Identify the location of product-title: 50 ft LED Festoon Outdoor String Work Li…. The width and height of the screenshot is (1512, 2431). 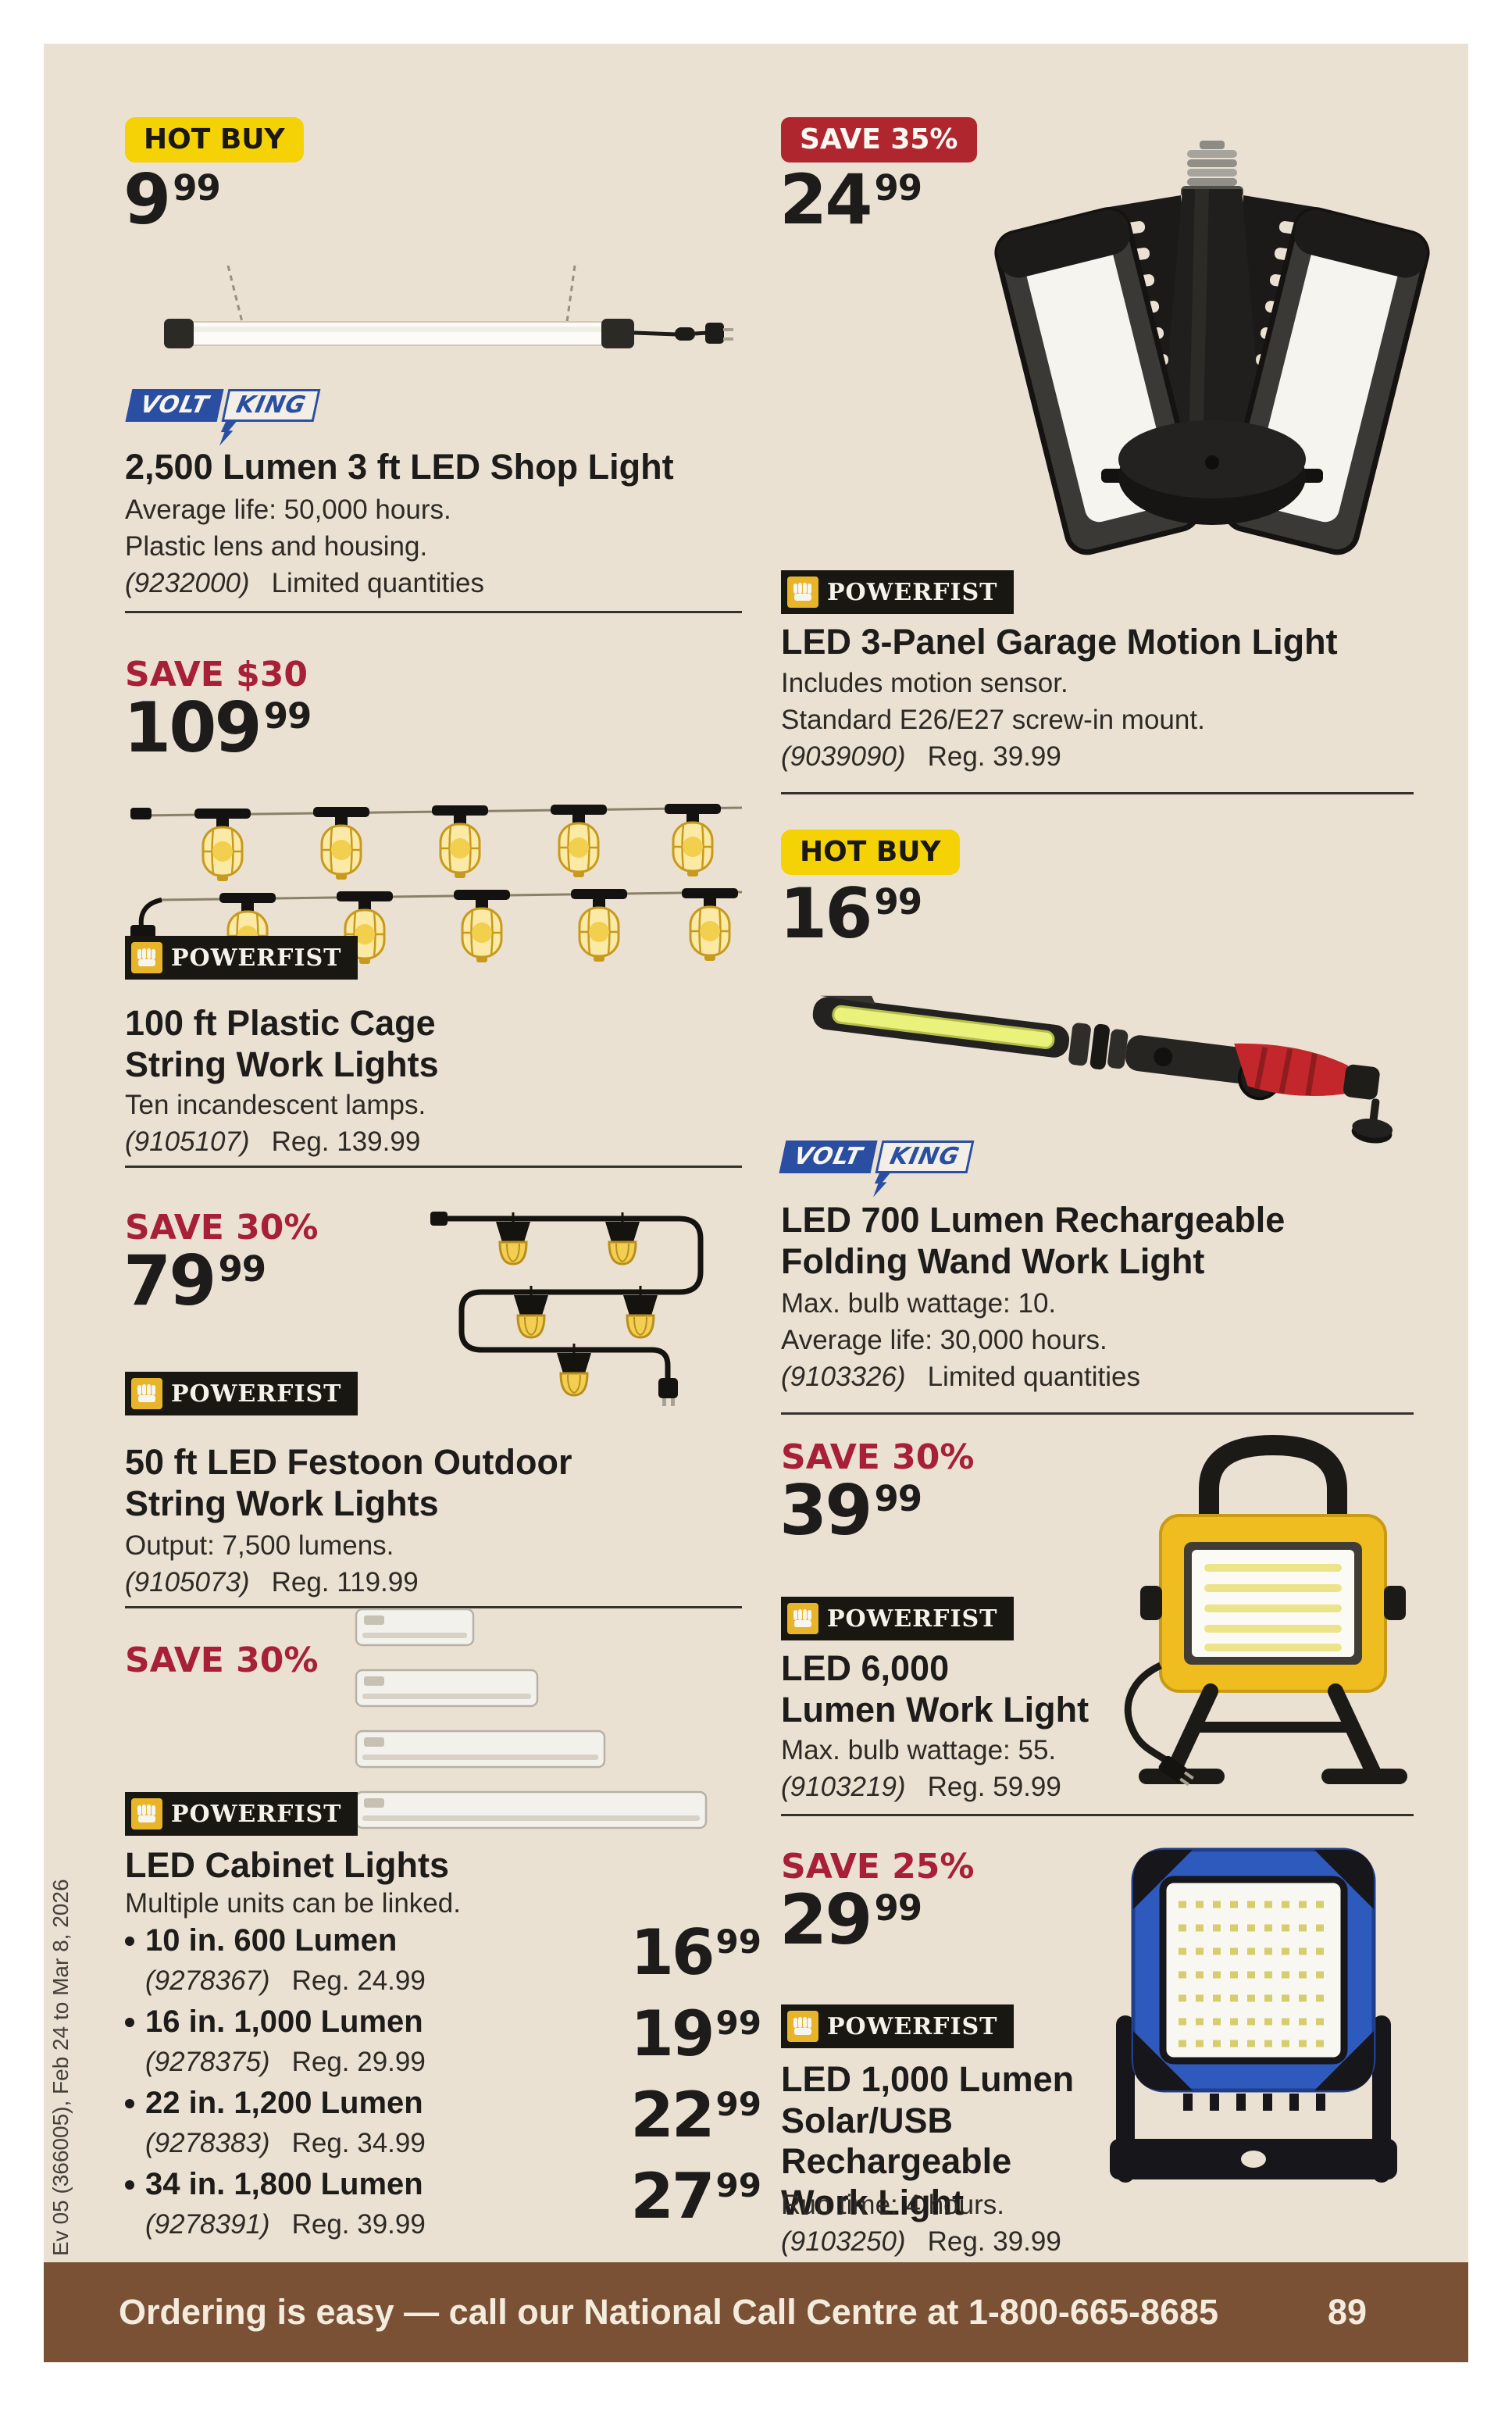
(445, 1483).